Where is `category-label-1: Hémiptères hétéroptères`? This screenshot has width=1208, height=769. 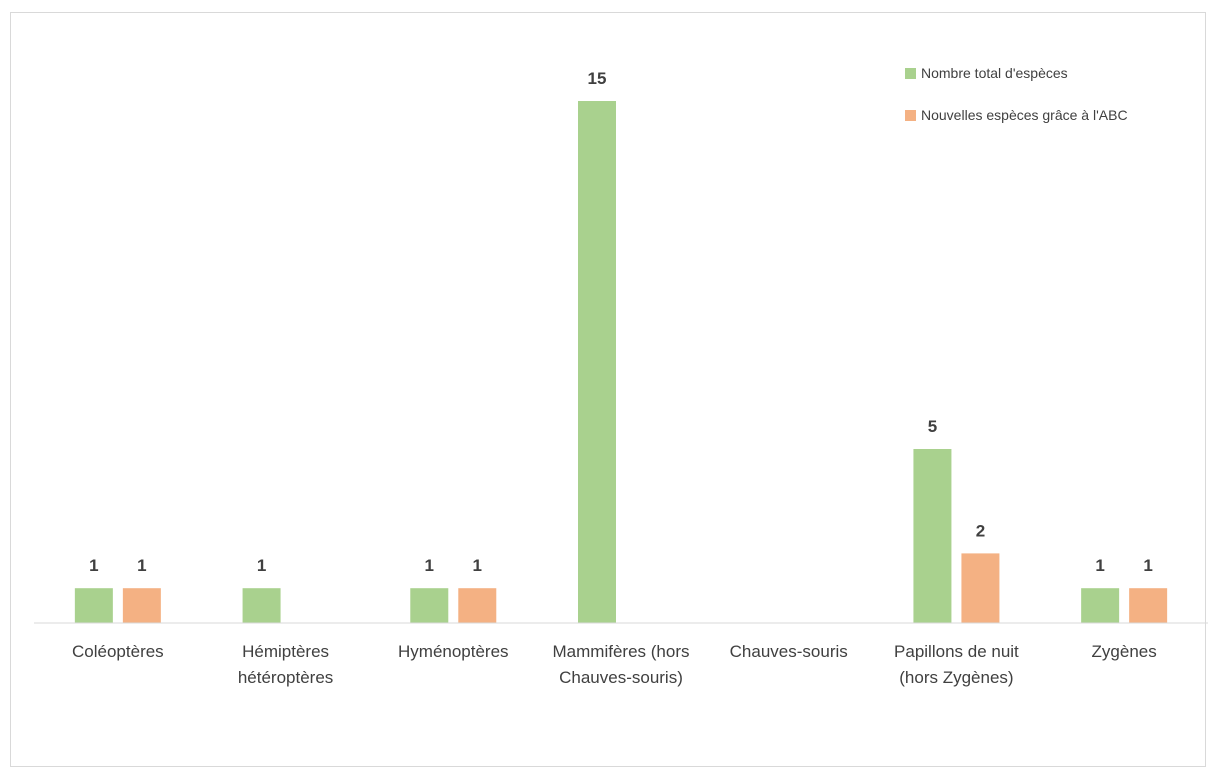
category-label-1: Hémiptères hétéroptères is located at coordinates (285, 664).